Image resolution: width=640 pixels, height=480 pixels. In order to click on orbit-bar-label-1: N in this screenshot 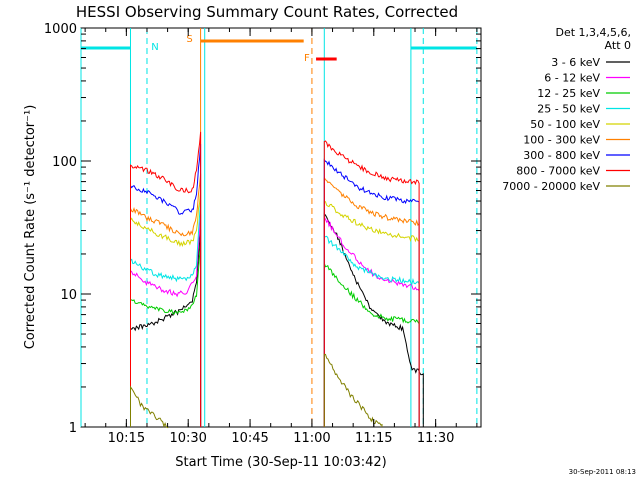, I will do `click(154, 47)`.